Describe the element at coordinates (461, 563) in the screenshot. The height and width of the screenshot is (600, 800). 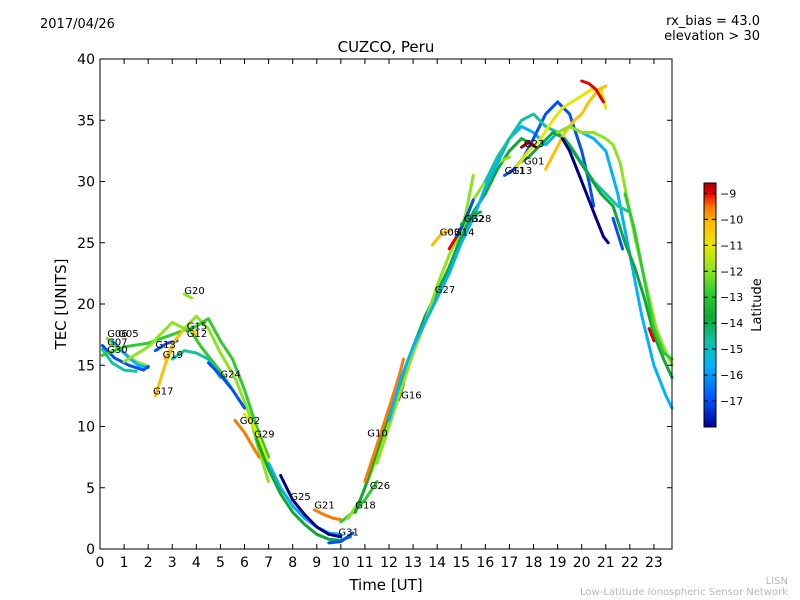
I see `x-tick-label: 15` at that location.